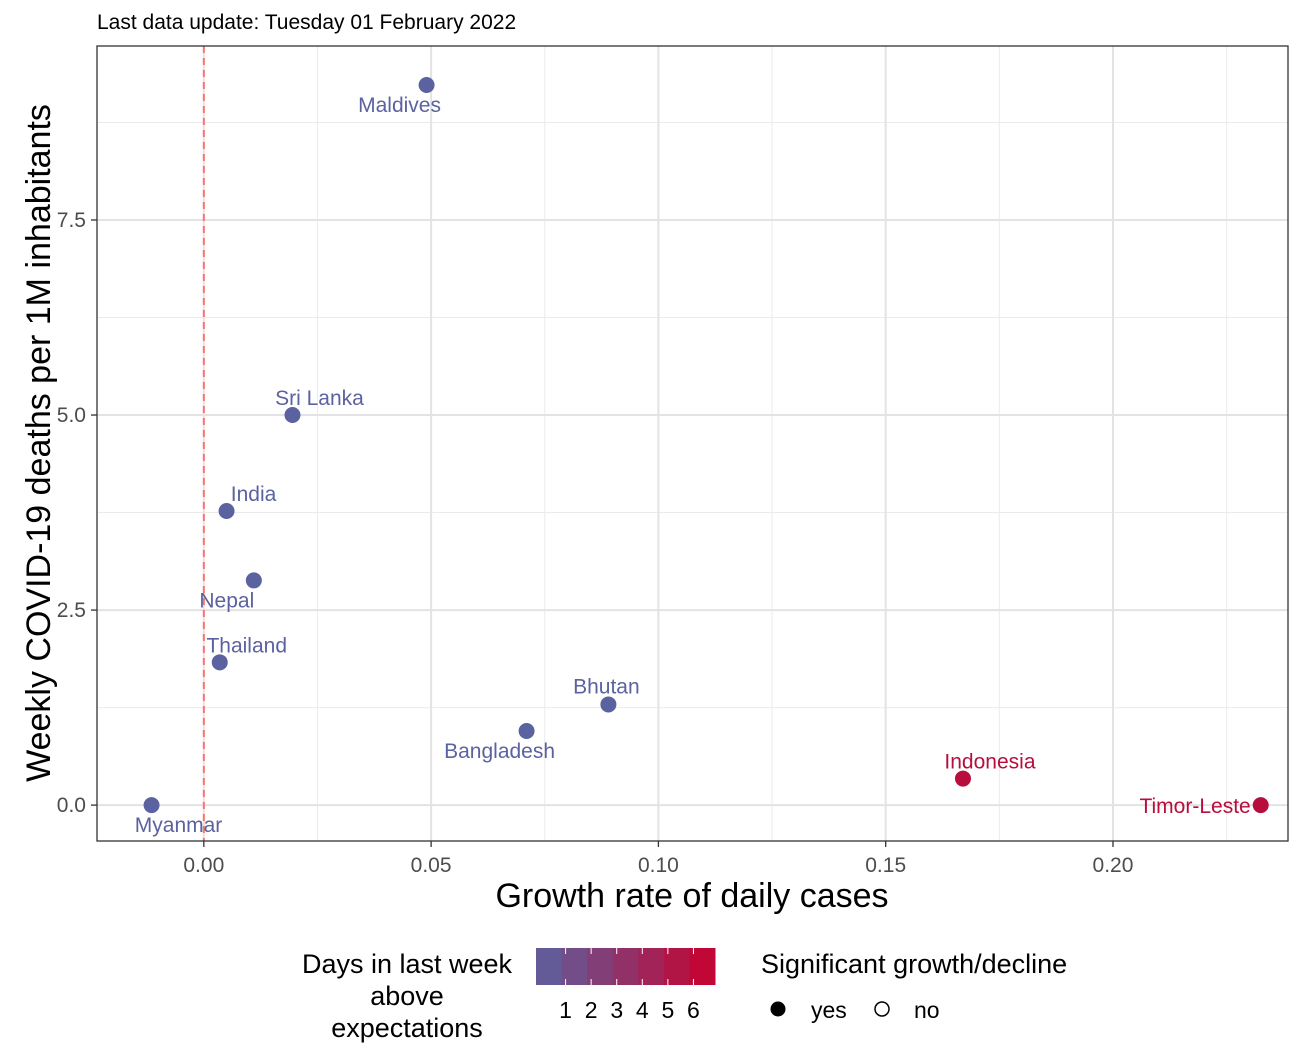 The image size is (1299, 1062). What do you see at coordinates (962, 778) in the screenshot?
I see `data-point-indonesia` at bounding box center [962, 778].